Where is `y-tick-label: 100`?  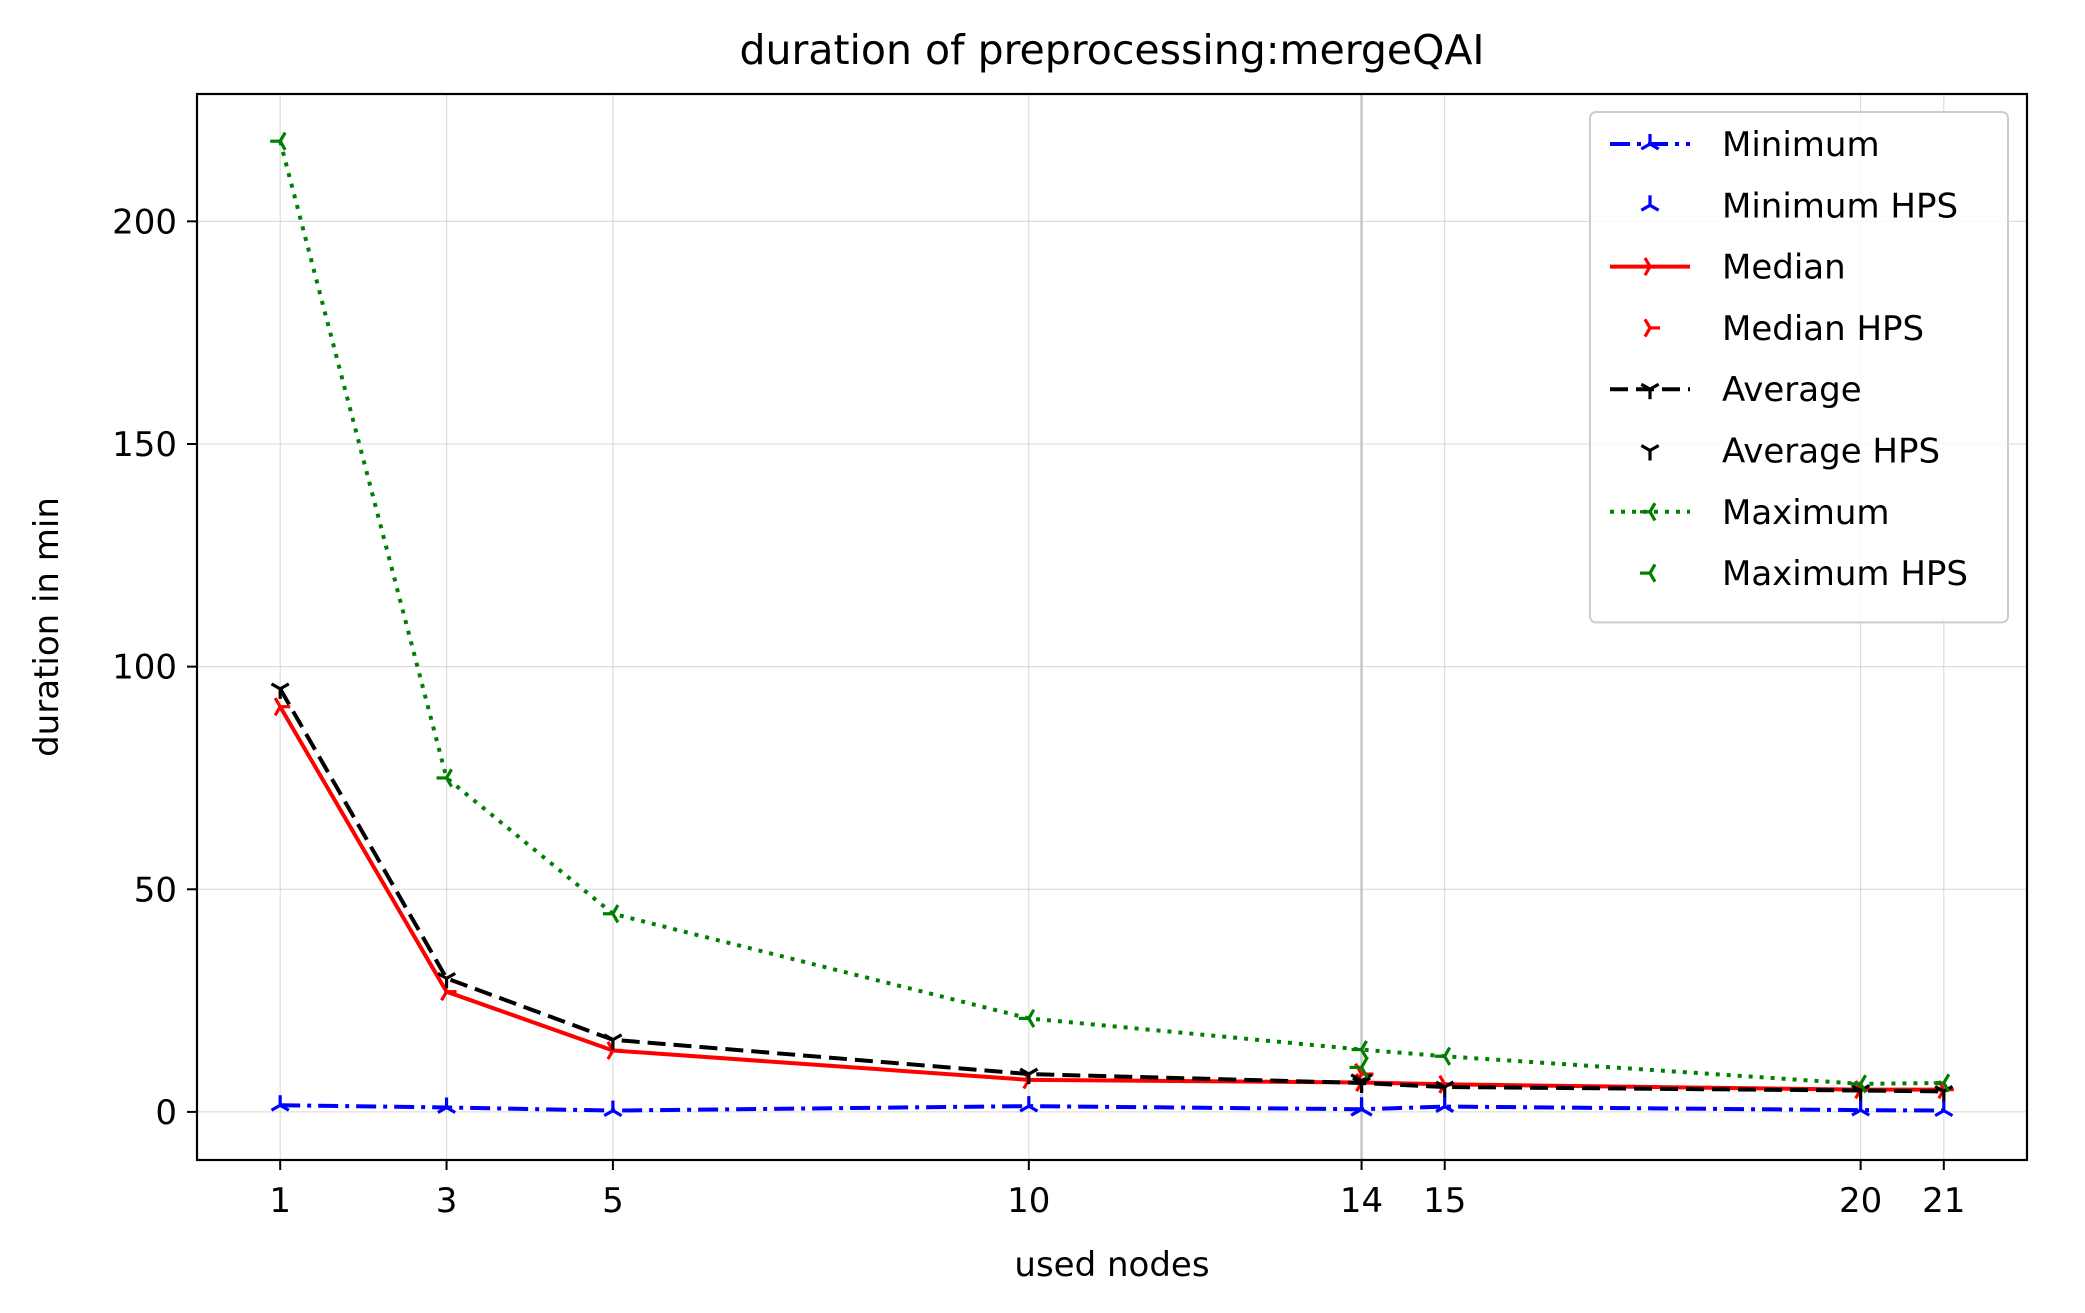 y-tick-label: 100 is located at coordinates (144, 668).